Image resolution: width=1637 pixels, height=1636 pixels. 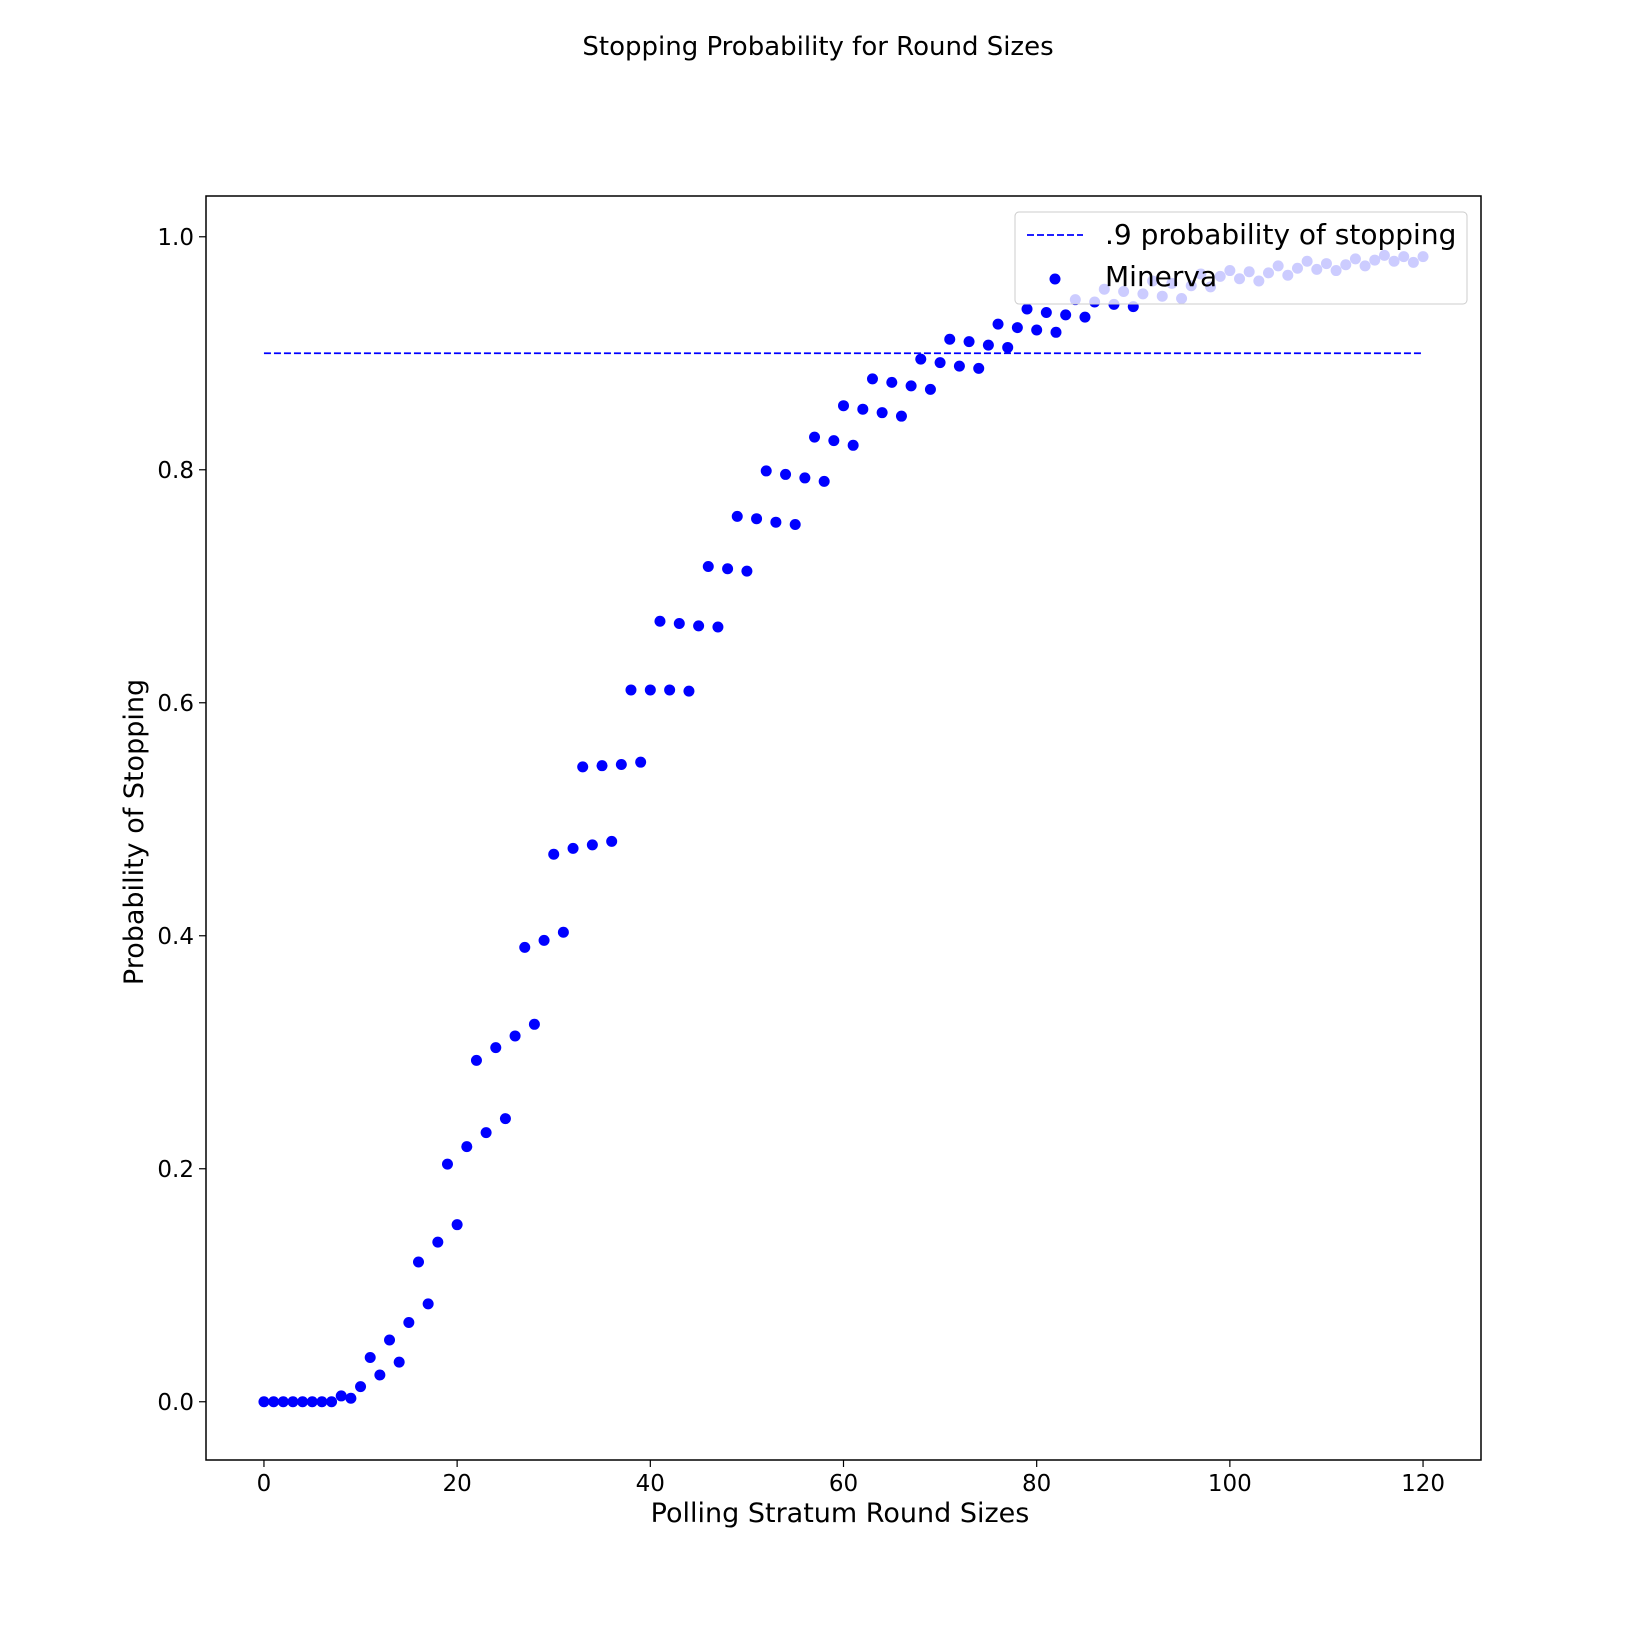 I want to click on y-axis-label: Probability of Stopping, so click(x=134, y=832).